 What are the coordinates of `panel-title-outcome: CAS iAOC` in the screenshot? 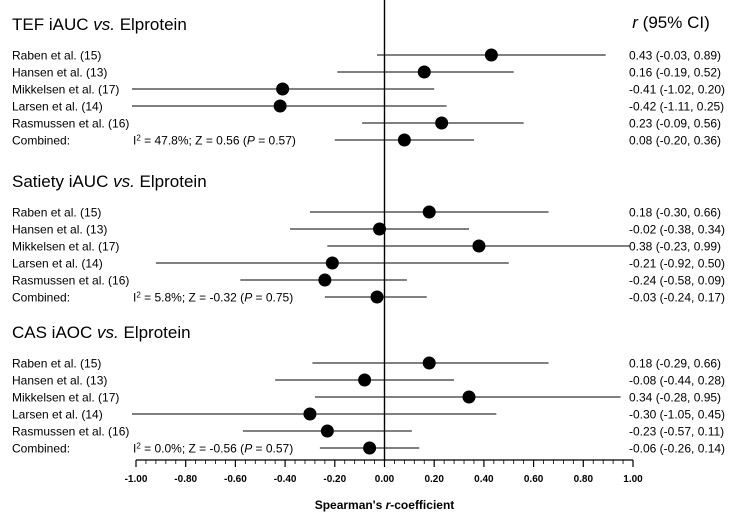 It's located at (54, 332).